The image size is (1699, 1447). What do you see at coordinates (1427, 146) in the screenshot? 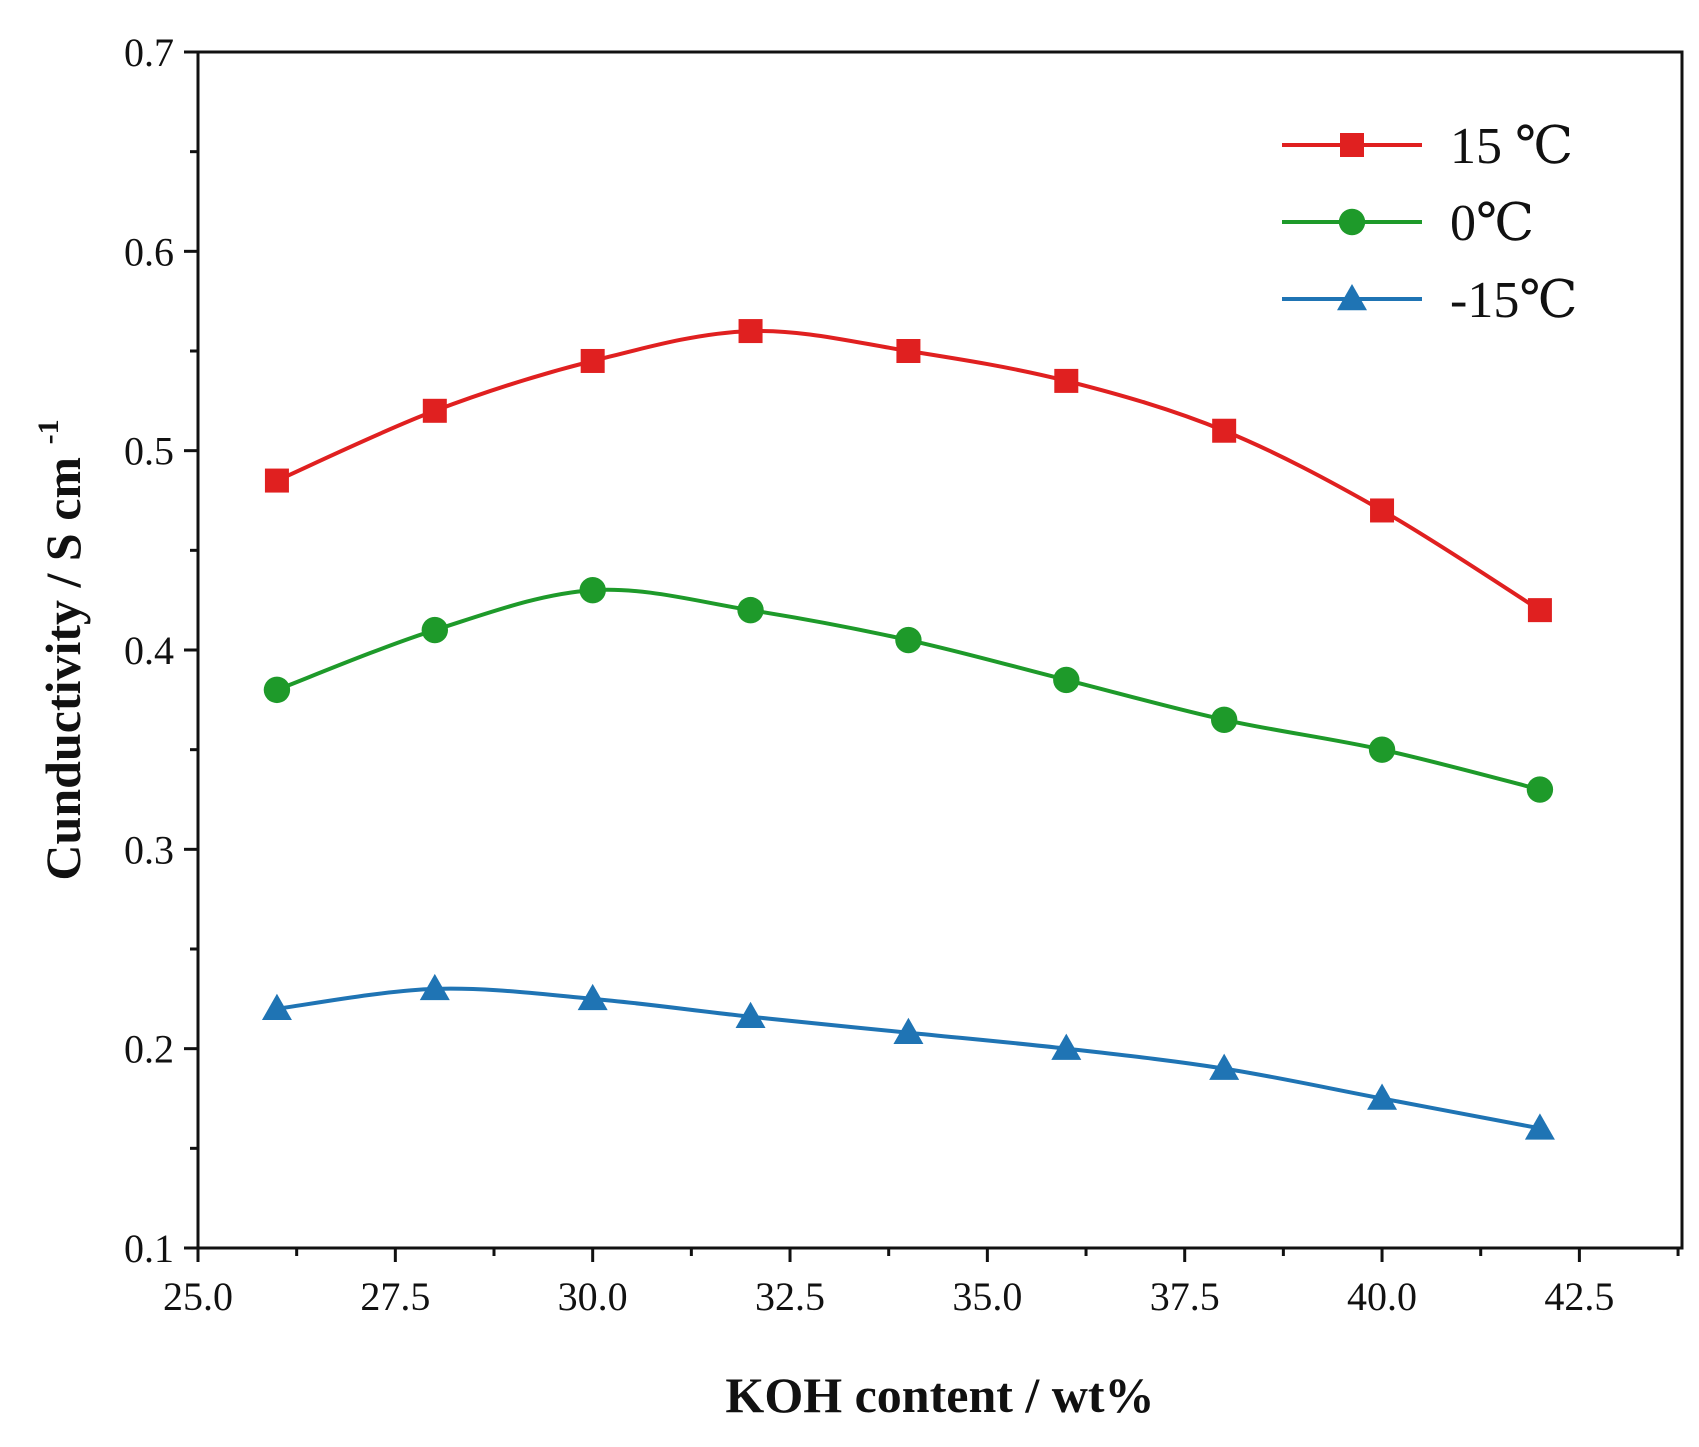
I see `legend-item: 15 ℃` at bounding box center [1427, 146].